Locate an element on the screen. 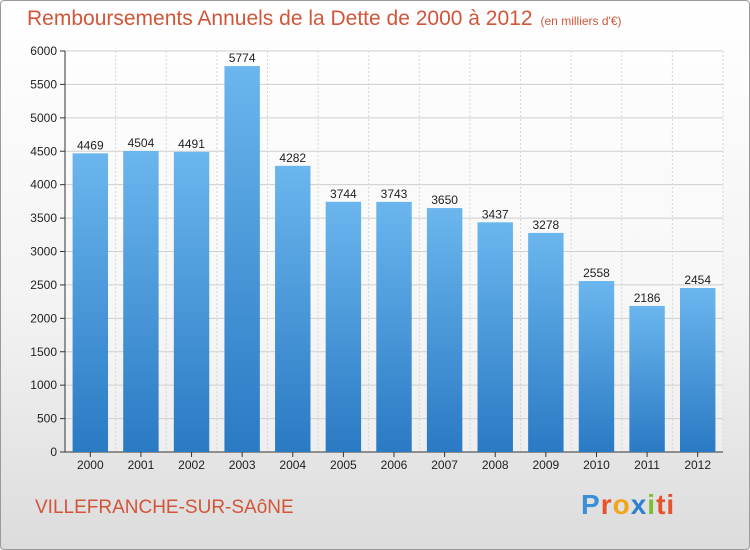 Image resolution: width=750 pixels, height=550 pixels. y-tick-label: 5000 is located at coordinates (43, 118).